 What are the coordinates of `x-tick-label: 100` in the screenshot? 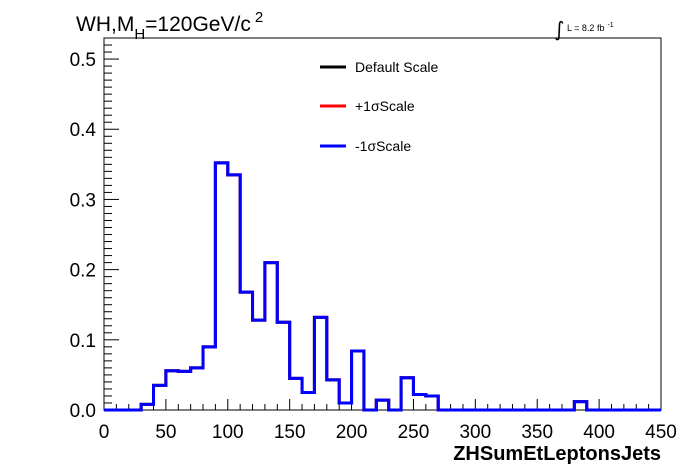 It's located at (228, 432).